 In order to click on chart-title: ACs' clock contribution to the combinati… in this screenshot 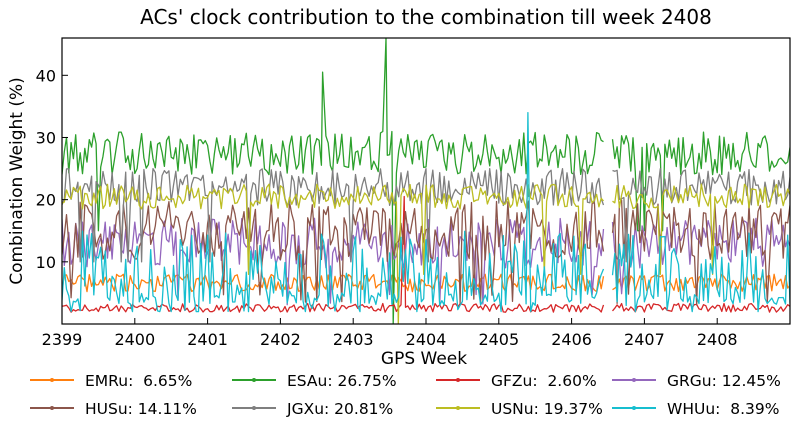, I will do `click(426, 17)`.